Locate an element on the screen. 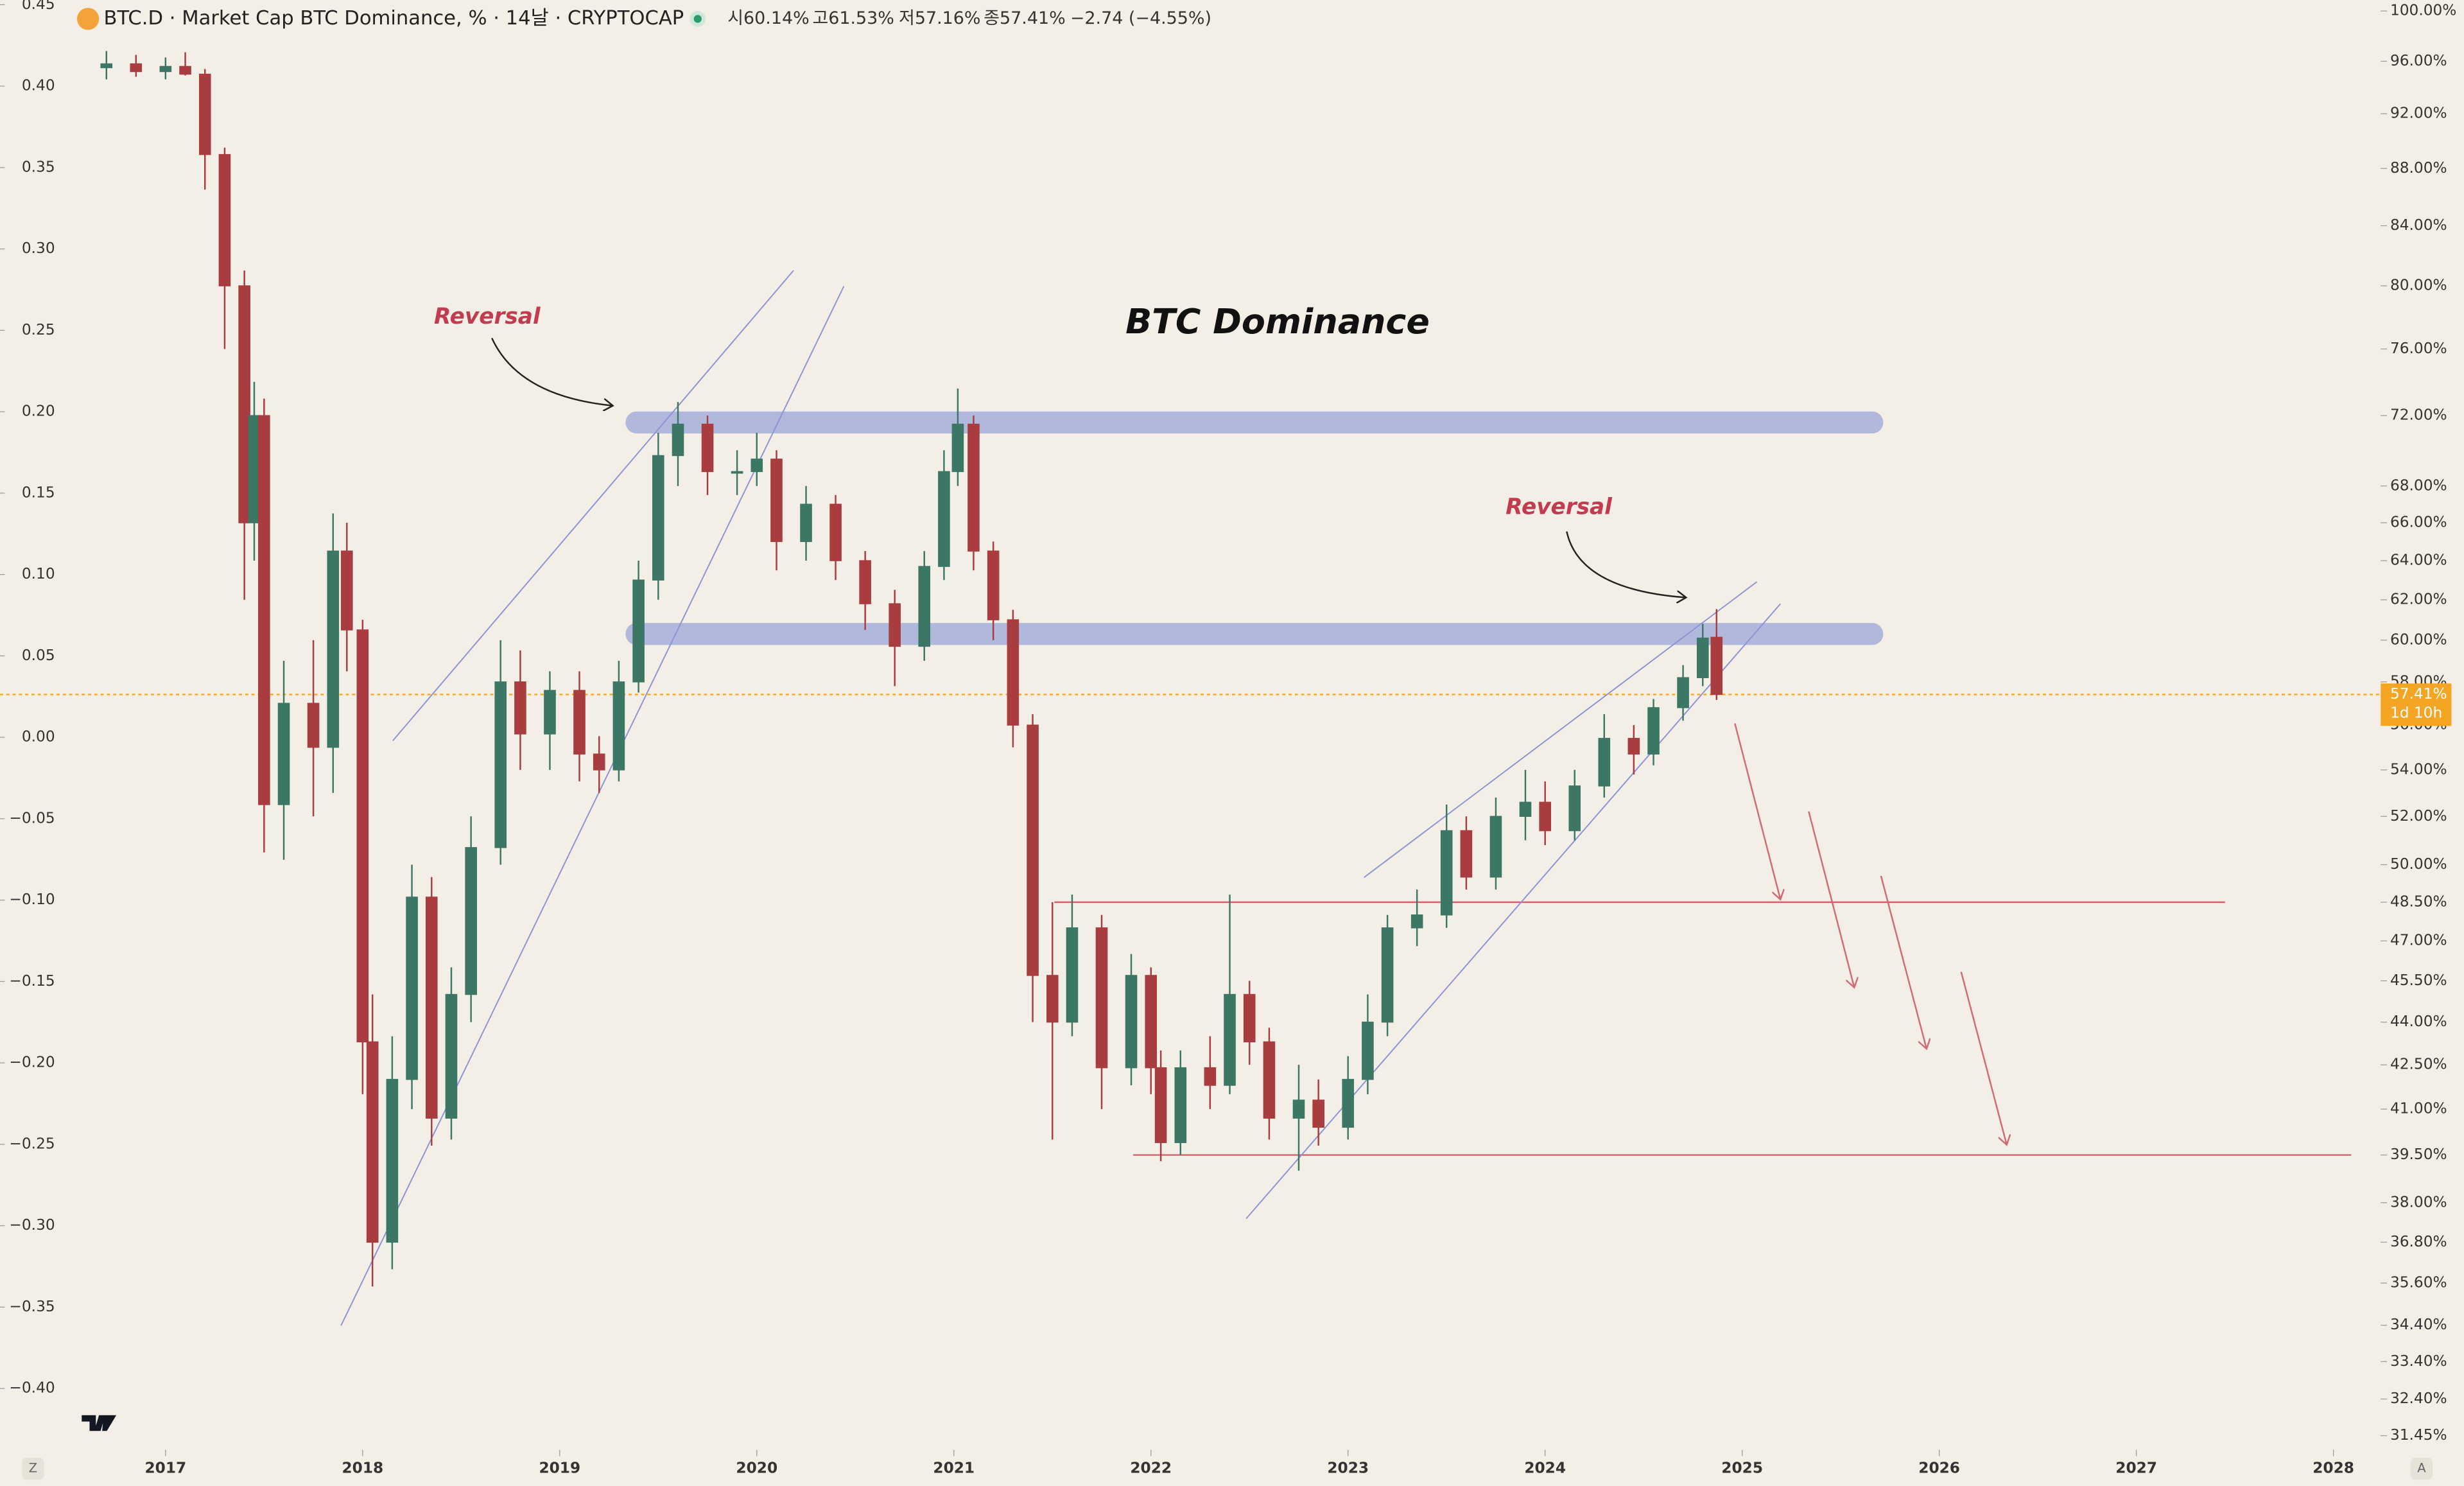 This screenshot has height=1486, width=2464. y-tick-label: 62.00% is located at coordinates (2418, 599).